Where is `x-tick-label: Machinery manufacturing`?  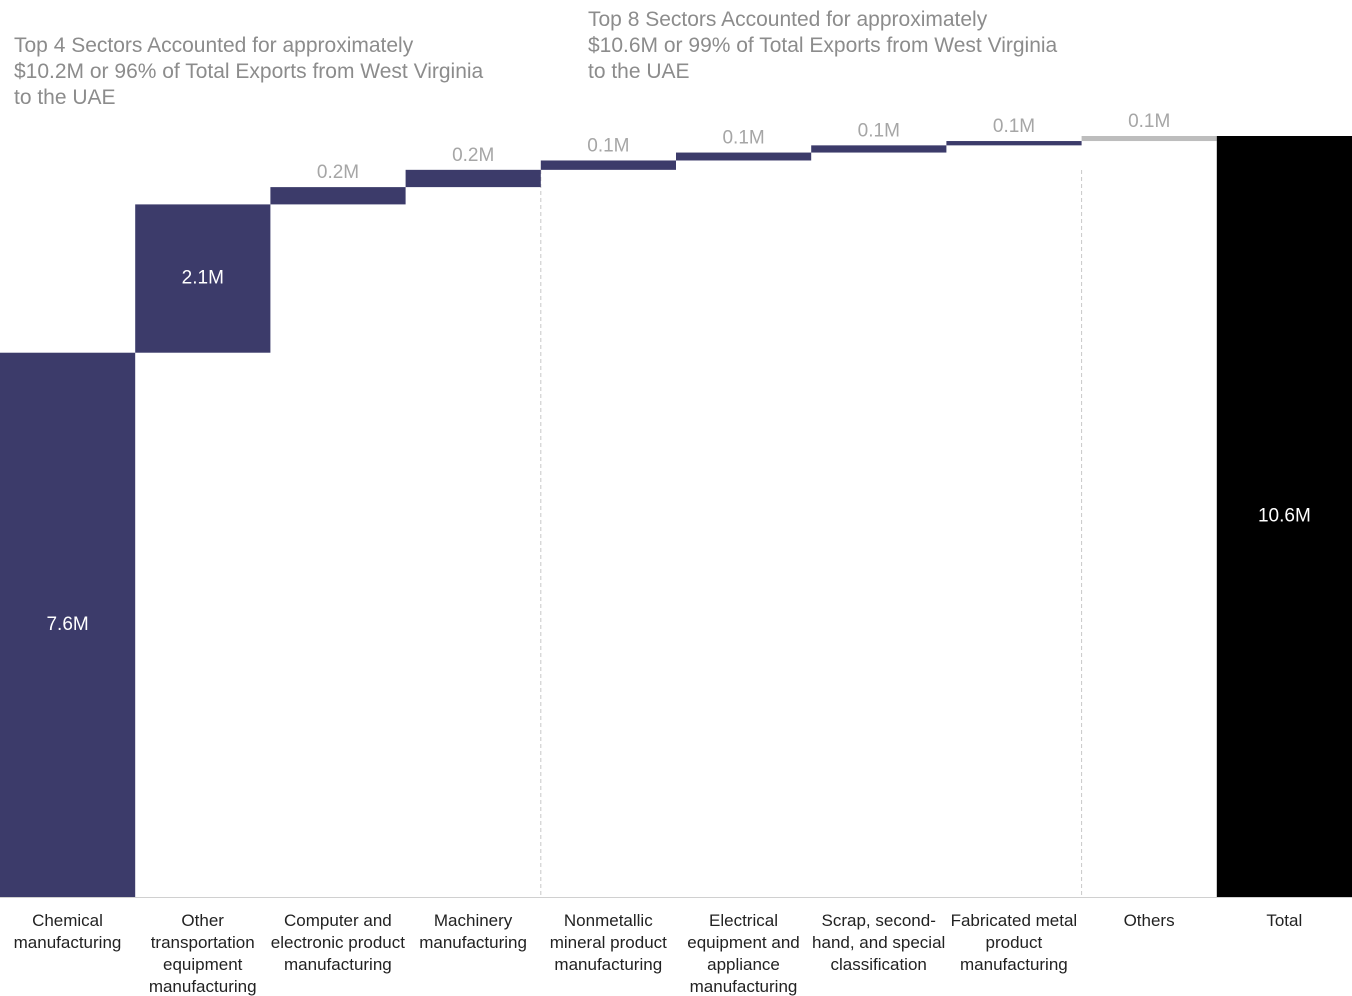
x-tick-label: Machinery manufacturing is located at coordinates (473, 931).